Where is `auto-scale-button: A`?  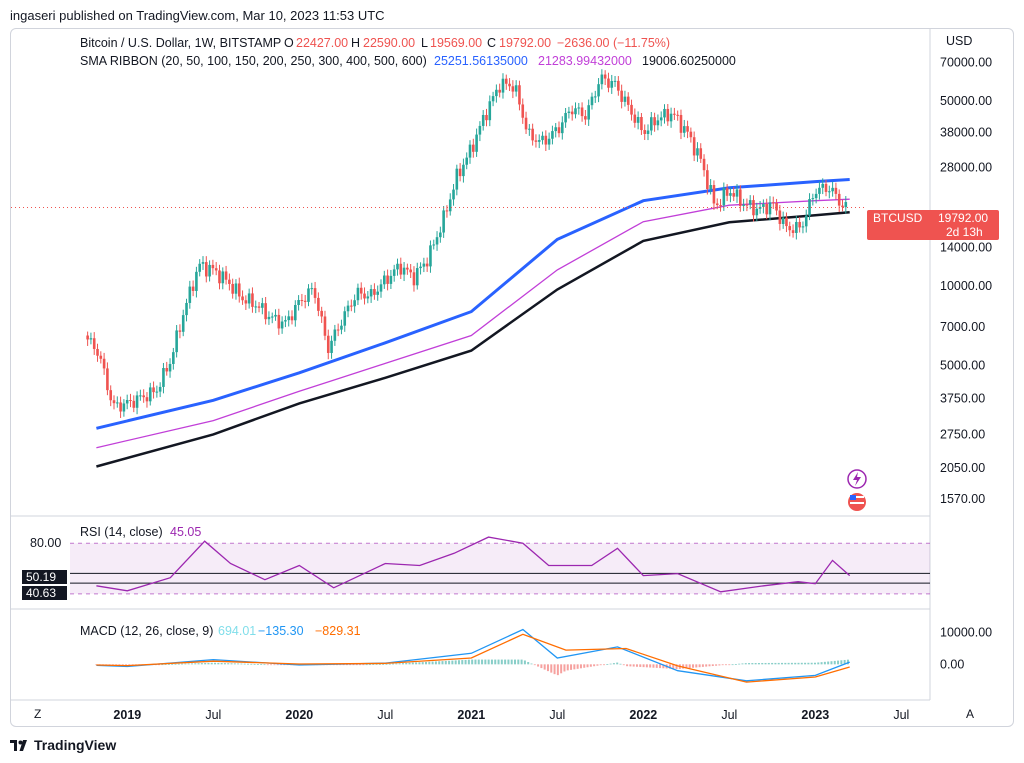
auto-scale-button: A is located at coordinates (970, 714).